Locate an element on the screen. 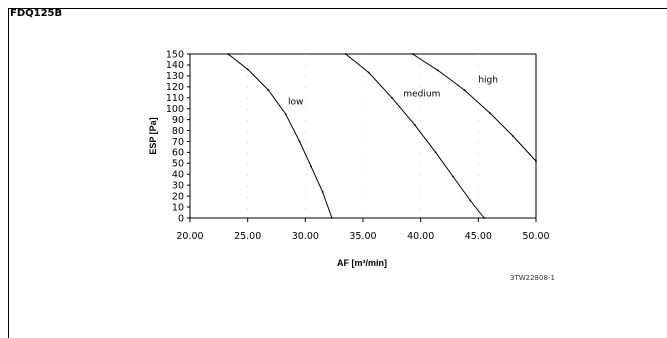  x-tick-label: 50.00 is located at coordinates (535, 236).